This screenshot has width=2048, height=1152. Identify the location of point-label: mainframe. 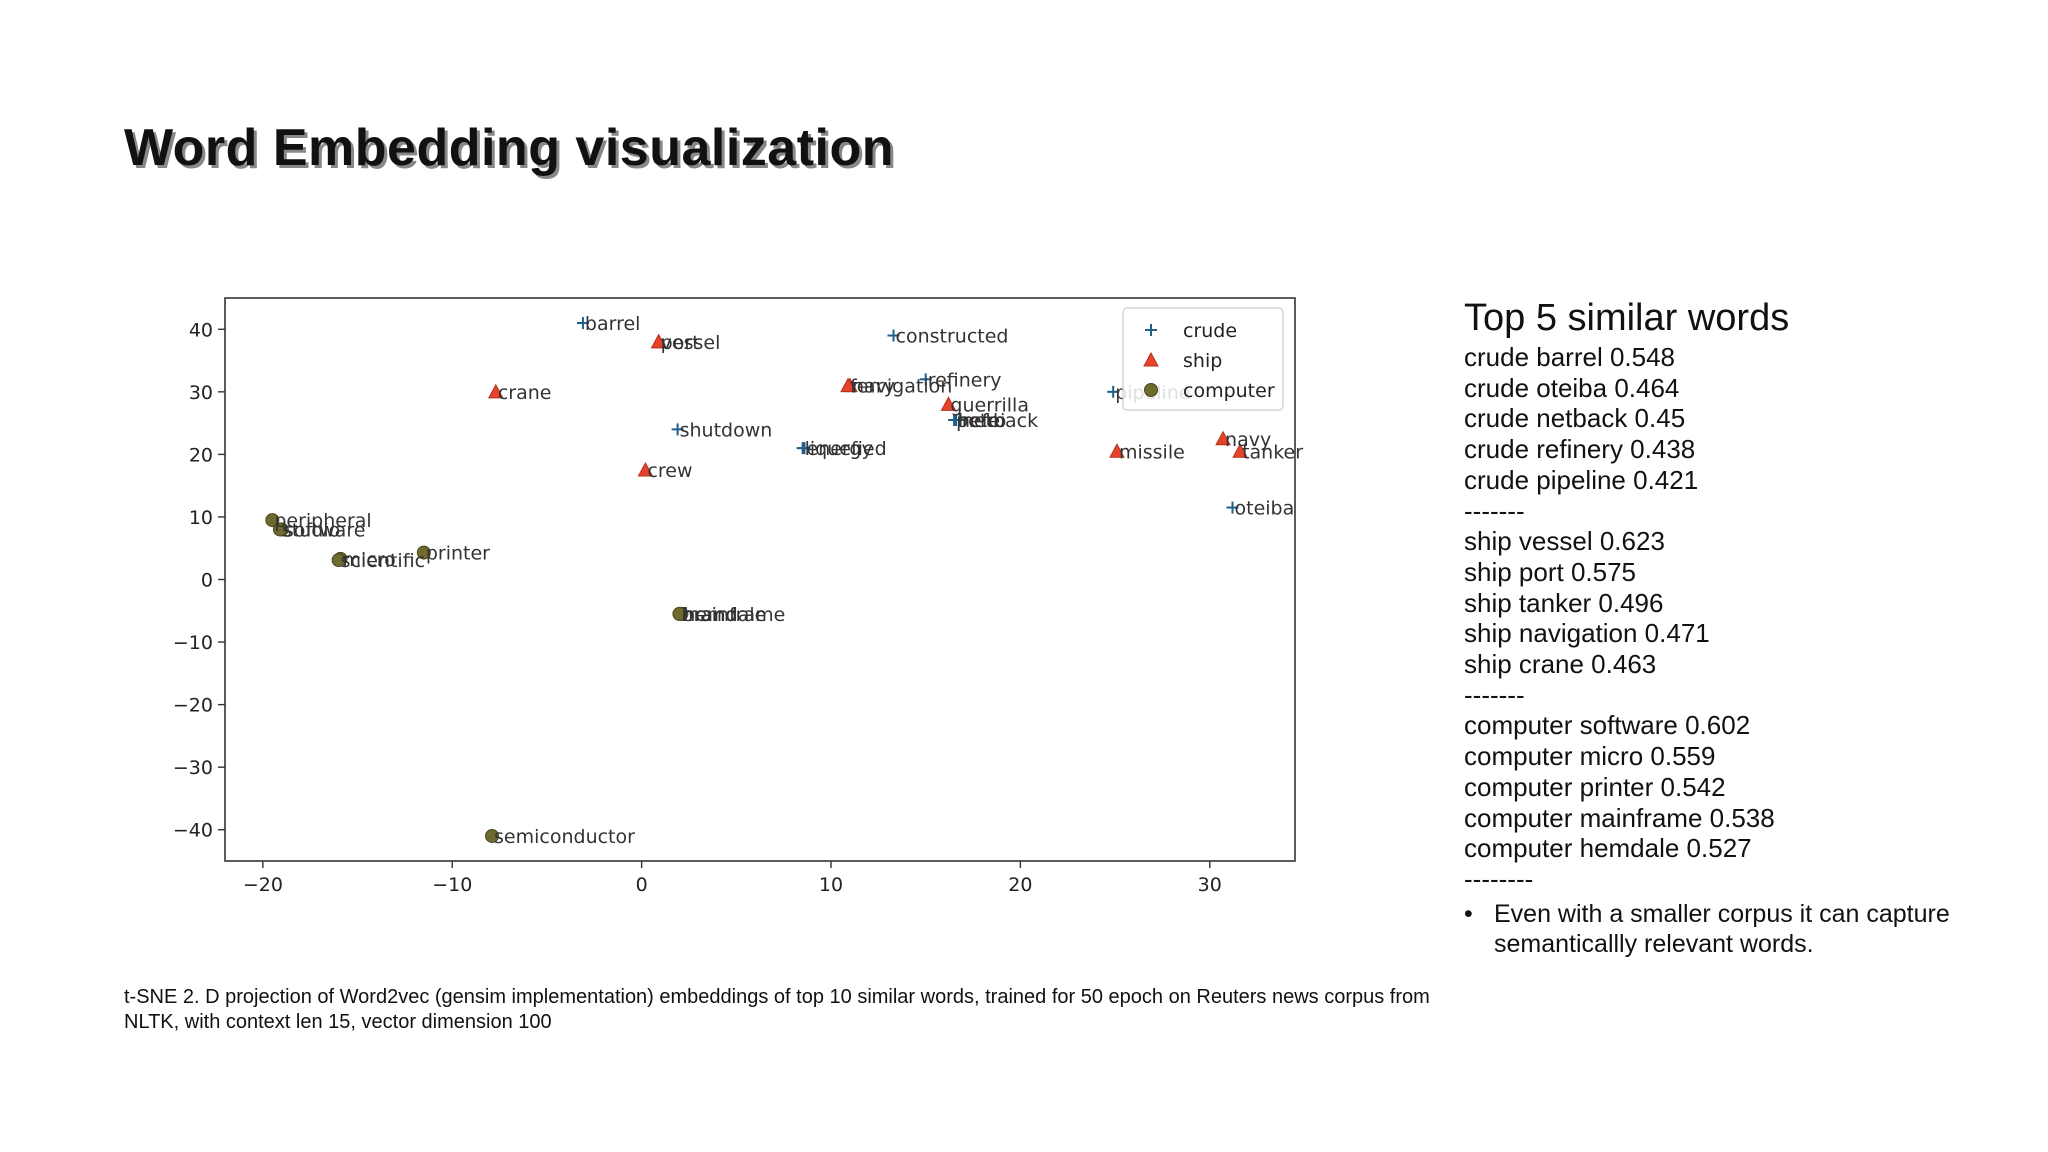
(734, 615).